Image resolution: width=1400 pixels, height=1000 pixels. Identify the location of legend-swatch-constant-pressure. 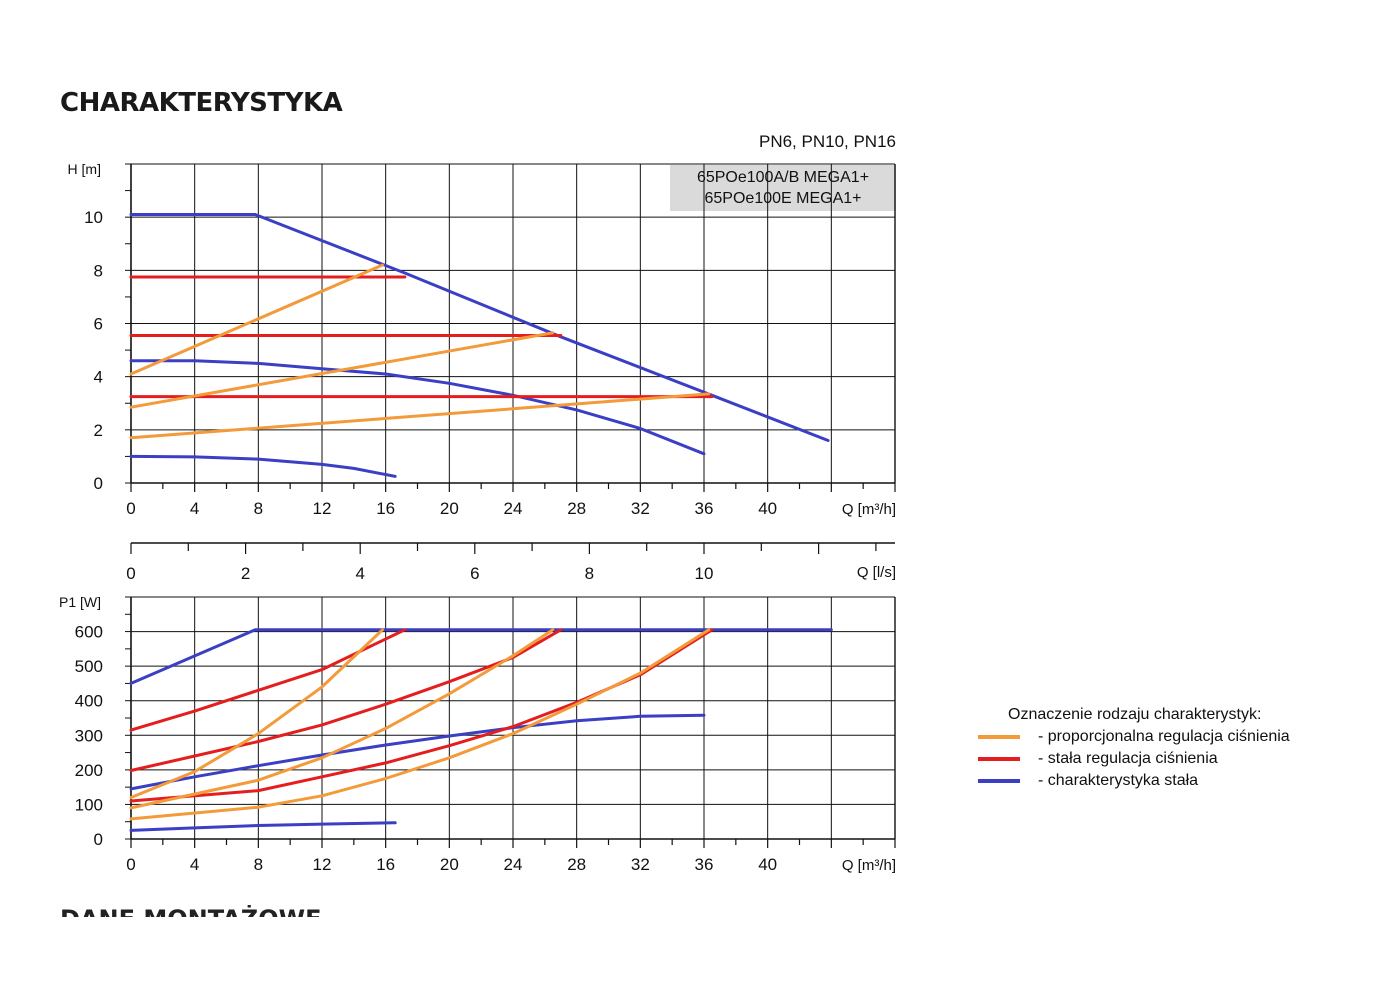
(999, 759).